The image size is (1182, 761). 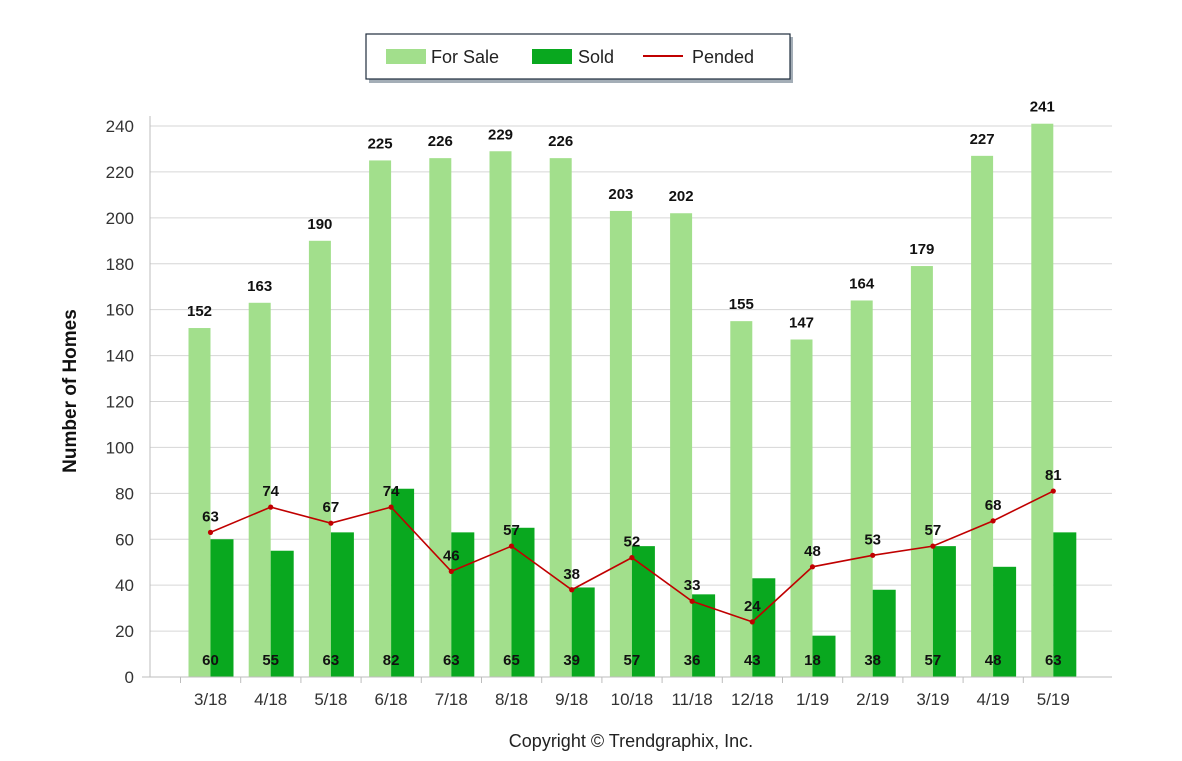 I want to click on x-tick-label: 3/18, so click(x=210, y=699).